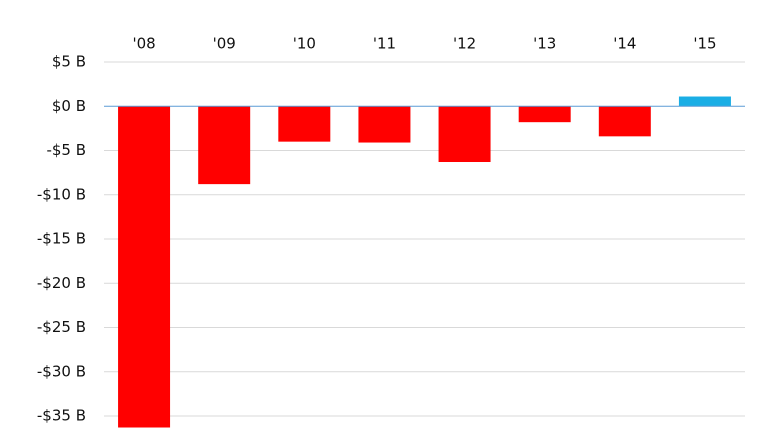  Describe the element at coordinates (544, 44) in the screenshot. I see `x-tick-label: '13` at that location.